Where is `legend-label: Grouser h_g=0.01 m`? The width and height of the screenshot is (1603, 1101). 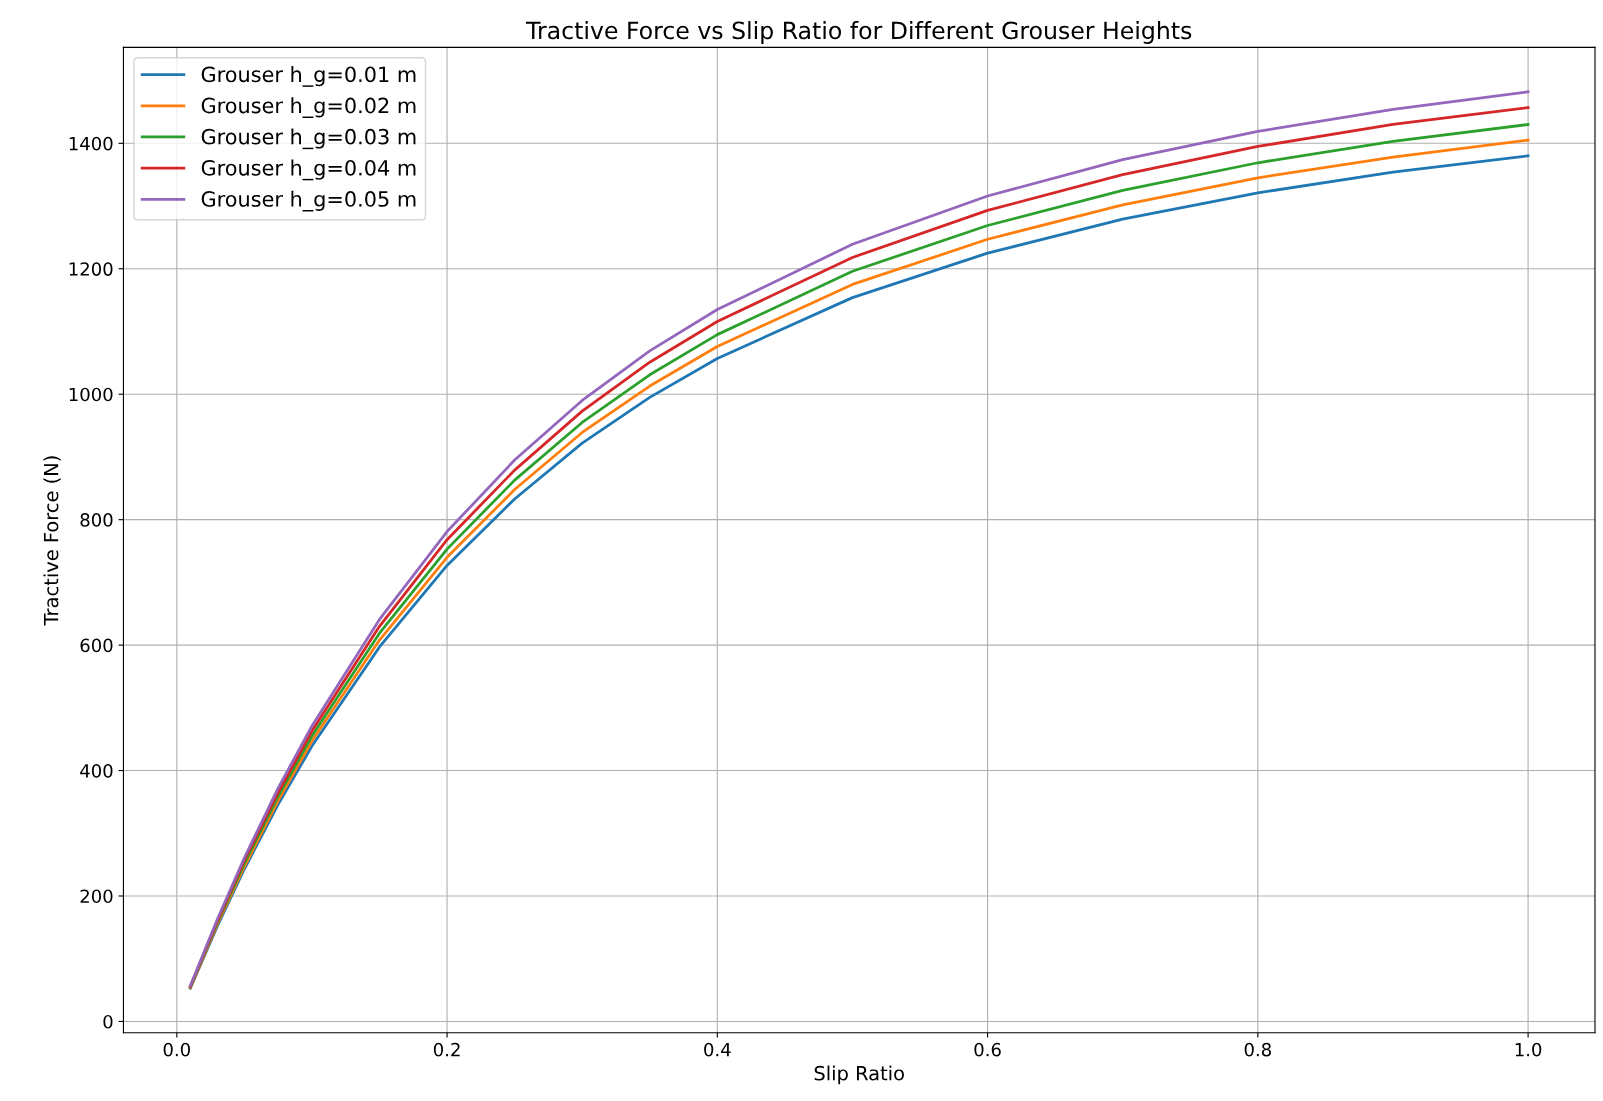
legend-label: Grouser h_g=0.01 m is located at coordinates (308, 76).